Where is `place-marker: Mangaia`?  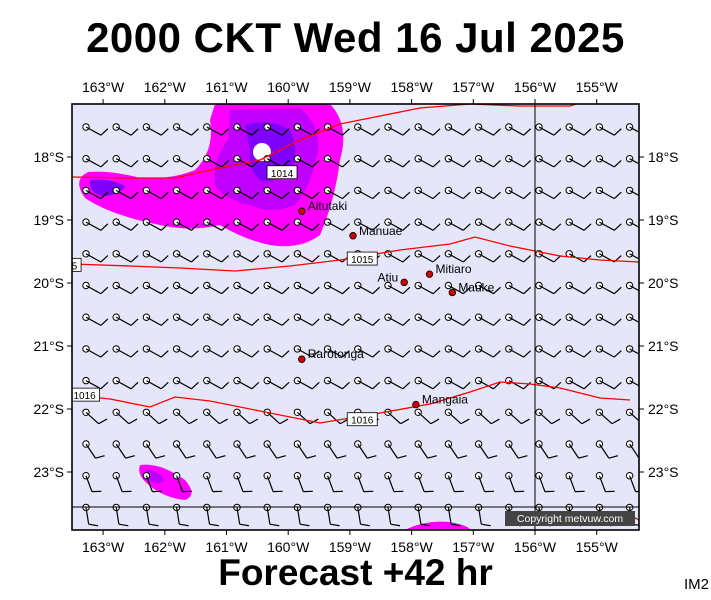 place-marker: Mangaia is located at coordinates (440, 401).